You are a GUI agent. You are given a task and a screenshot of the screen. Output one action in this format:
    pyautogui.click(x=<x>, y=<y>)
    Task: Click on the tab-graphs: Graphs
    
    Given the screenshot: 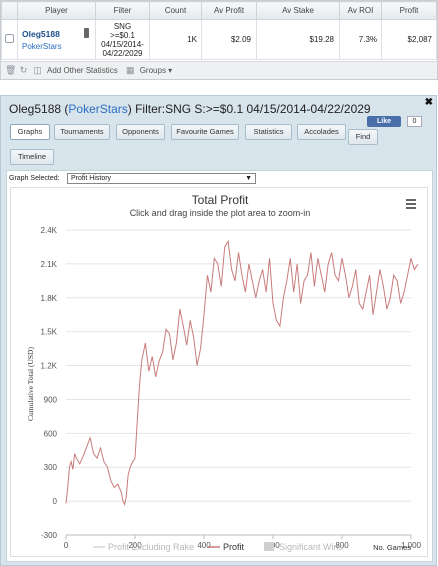 What is the action you would take?
    pyautogui.click(x=30, y=132)
    